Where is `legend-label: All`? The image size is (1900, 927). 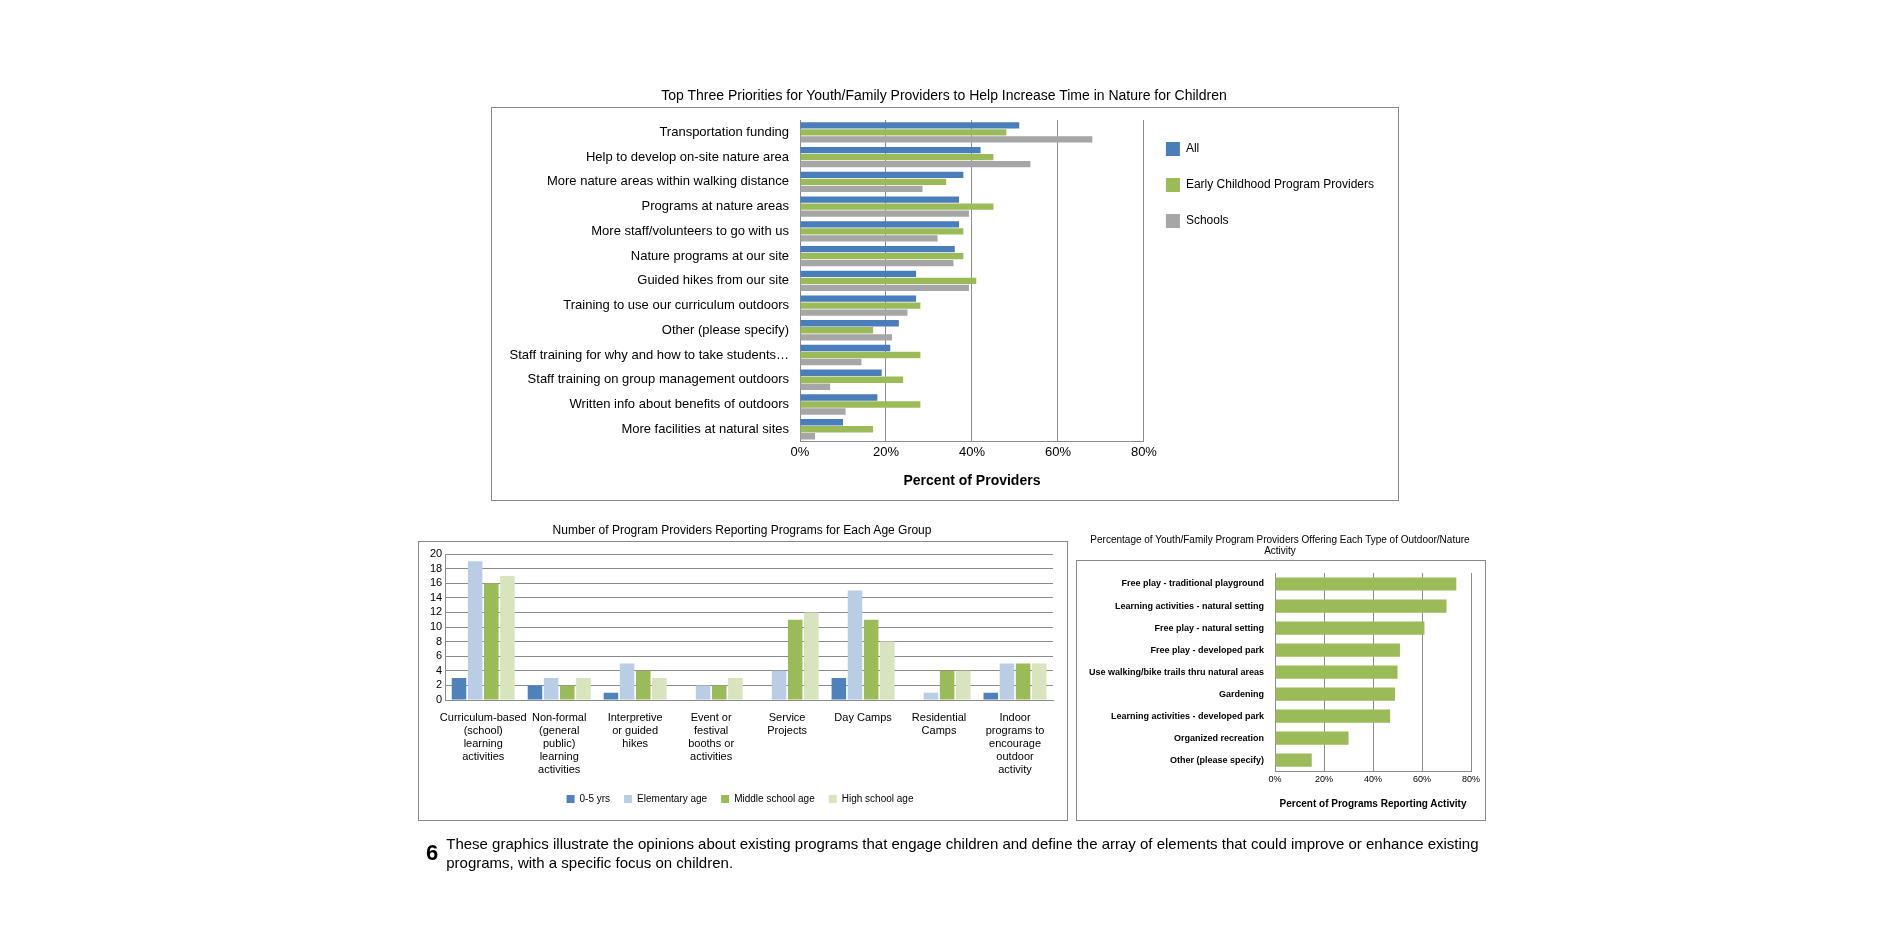 legend-label: All is located at coordinates (1192, 148).